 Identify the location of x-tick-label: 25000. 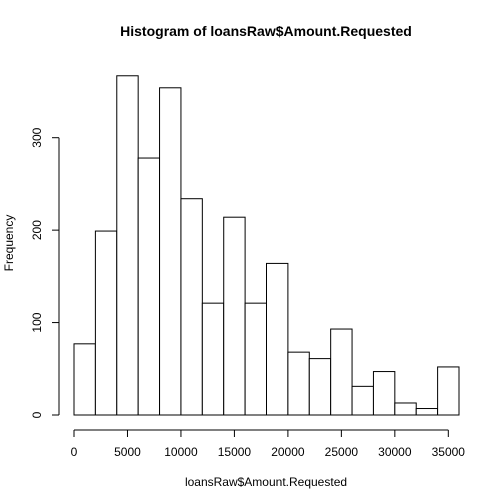
(342, 452).